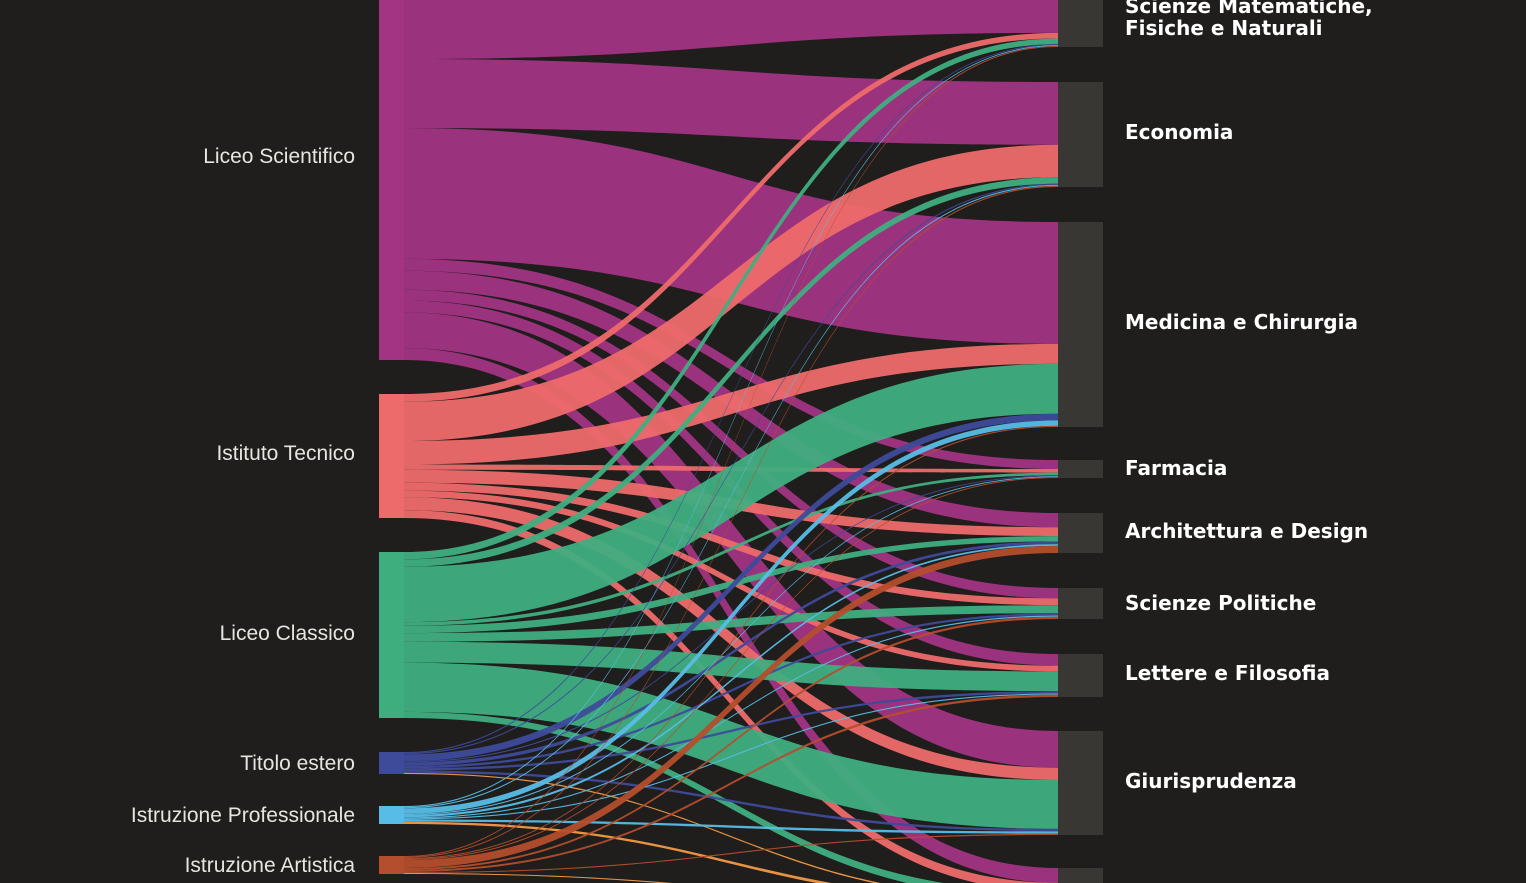 The height and width of the screenshot is (883, 1526). Describe the element at coordinates (731, 30) in the screenshot. I see `flow-ls-to-smfn` at that location.